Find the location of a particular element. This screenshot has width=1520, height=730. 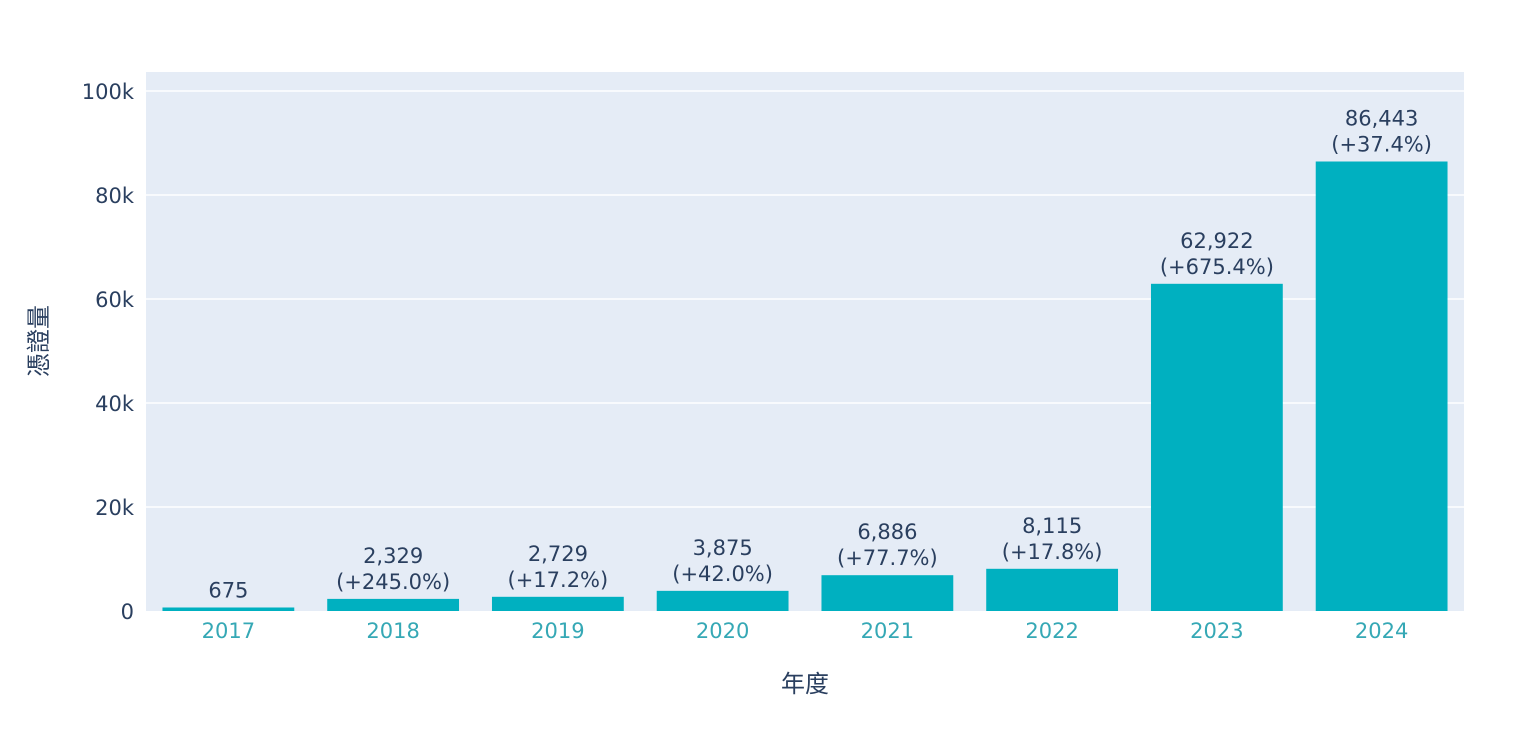

x-tick-label: 2023 is located at coordinates (1216, 631).